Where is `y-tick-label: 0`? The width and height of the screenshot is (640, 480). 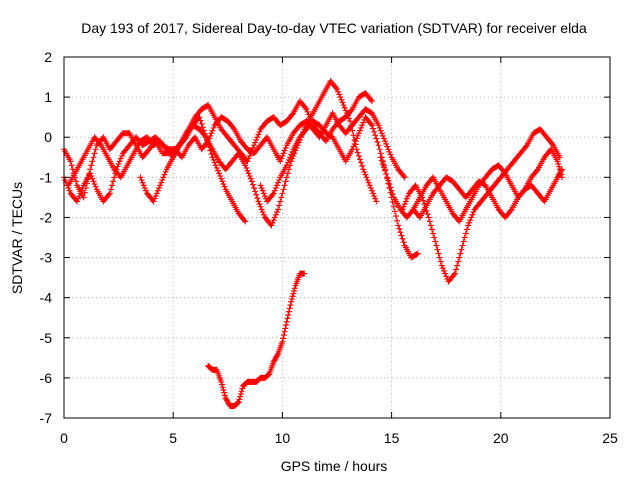
y-tick-label: 0 is located at coordinates (48, 137).